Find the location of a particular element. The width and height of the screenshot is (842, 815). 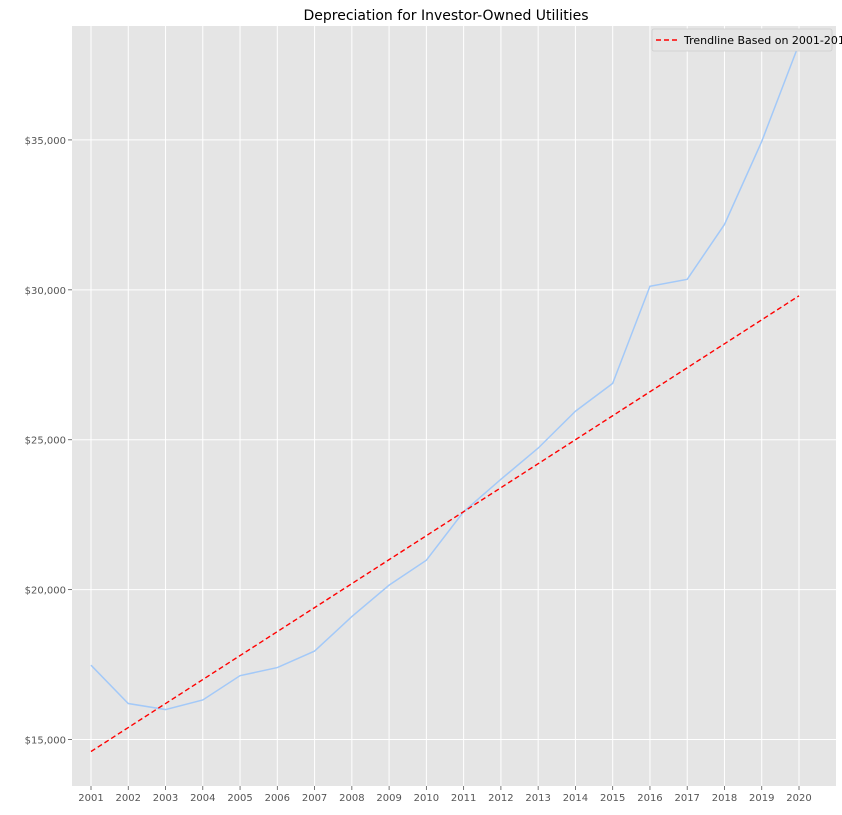

x-tick-label: 2008 is located at coordinates (351, 798).